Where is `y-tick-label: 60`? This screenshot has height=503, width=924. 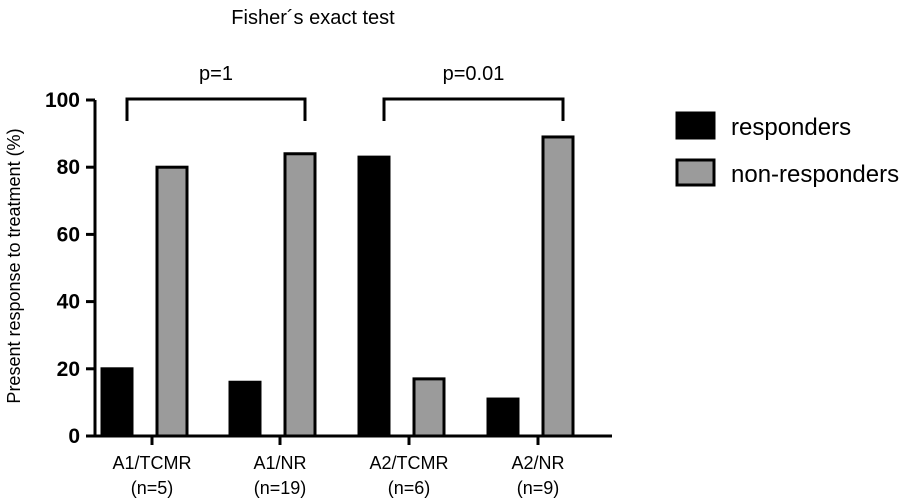 y-tick-label: 60 is located at coordinates (68, 234).